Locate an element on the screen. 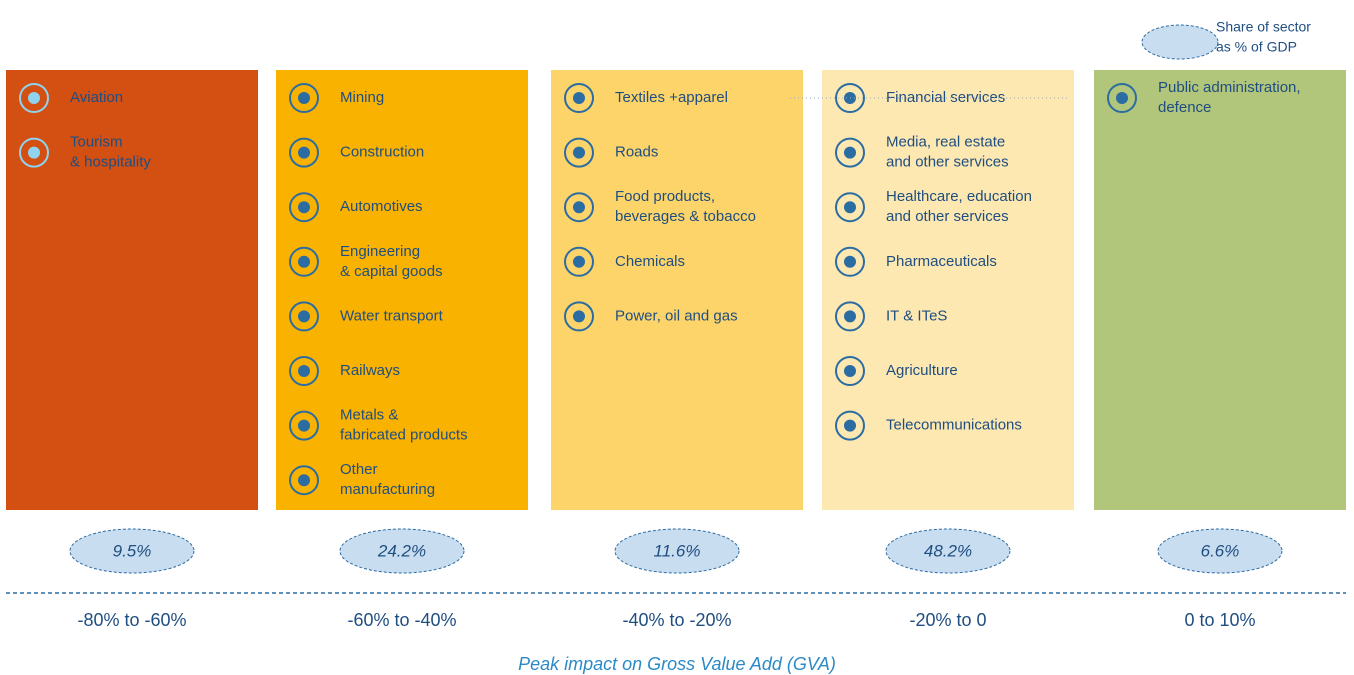 The height and width of the screenshot is (675, 1354). sector-label: defence is located at coordinates (1184, 107).